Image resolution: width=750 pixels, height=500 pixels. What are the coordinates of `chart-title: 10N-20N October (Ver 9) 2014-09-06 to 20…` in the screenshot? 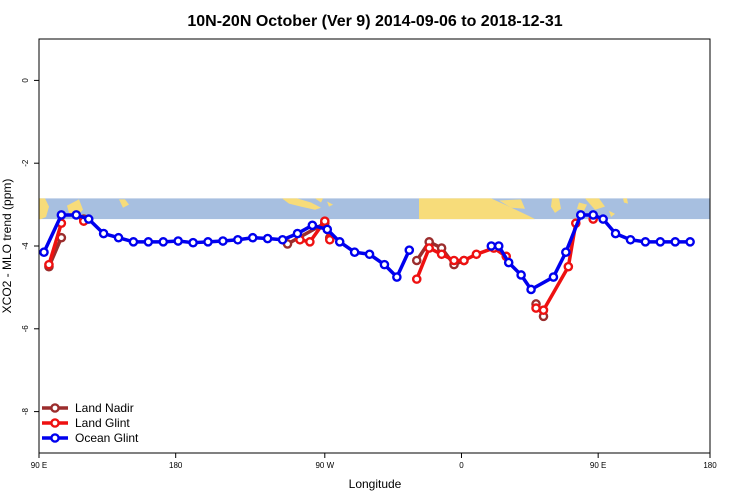 It's located at (374, 21).